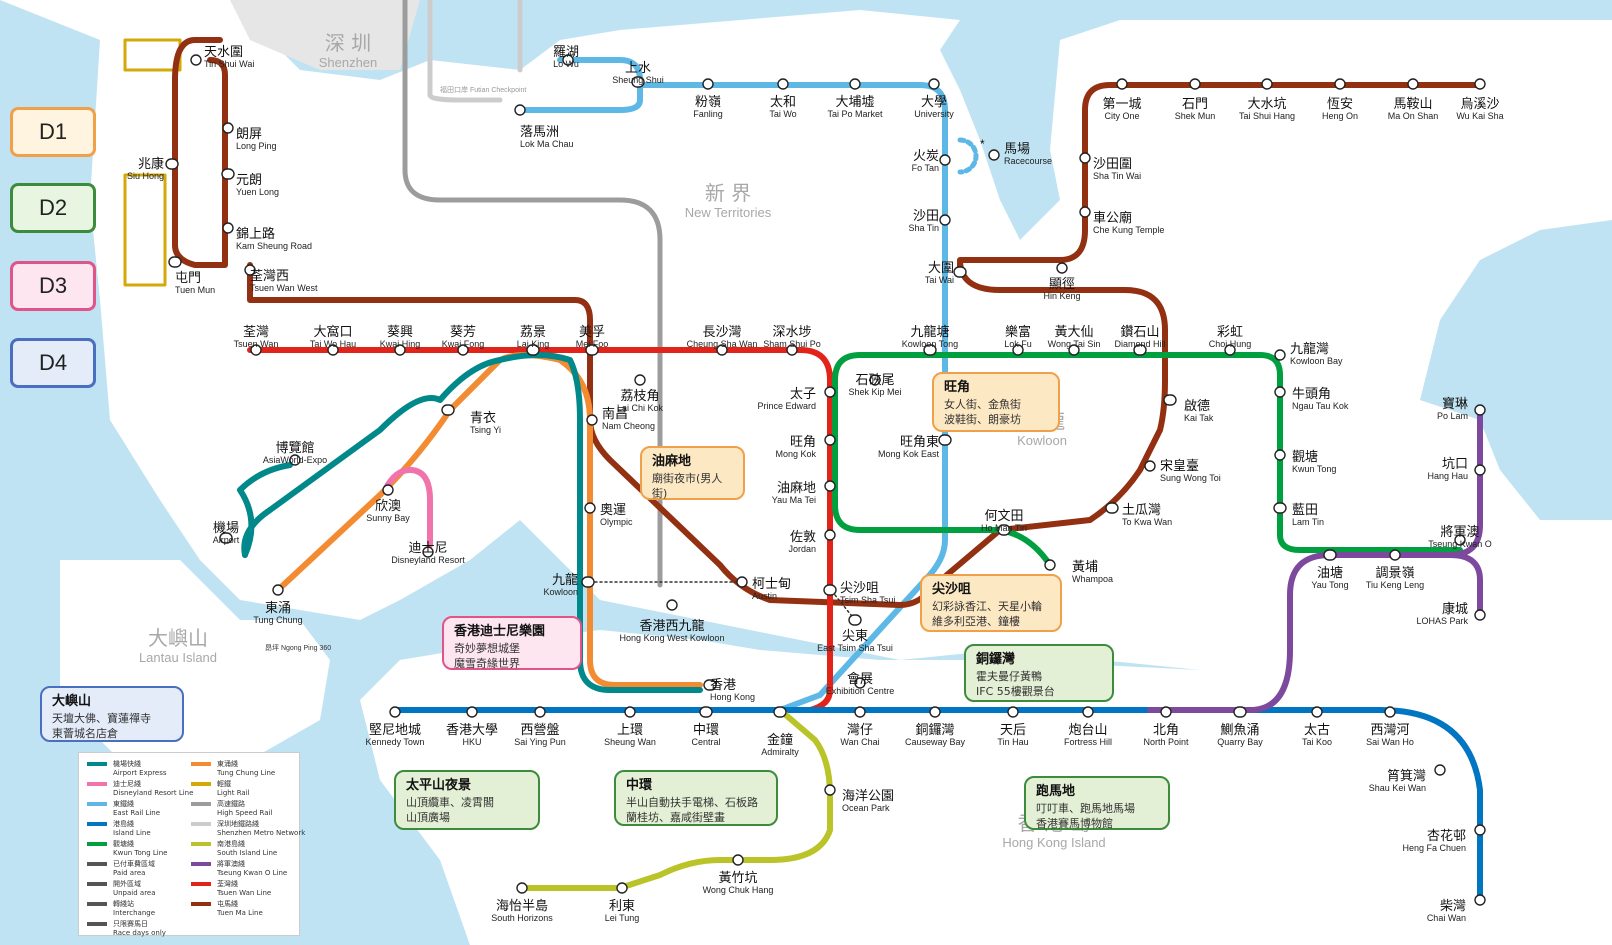 This screenshot has width=1612, height=945. Describe the element at coordinates (696, 798) in the screenshot. I see `attraction-callout: 中環 半山自動扶手電梯、石板路 蘭桂坊、嘉咸街壁畫` at that location.